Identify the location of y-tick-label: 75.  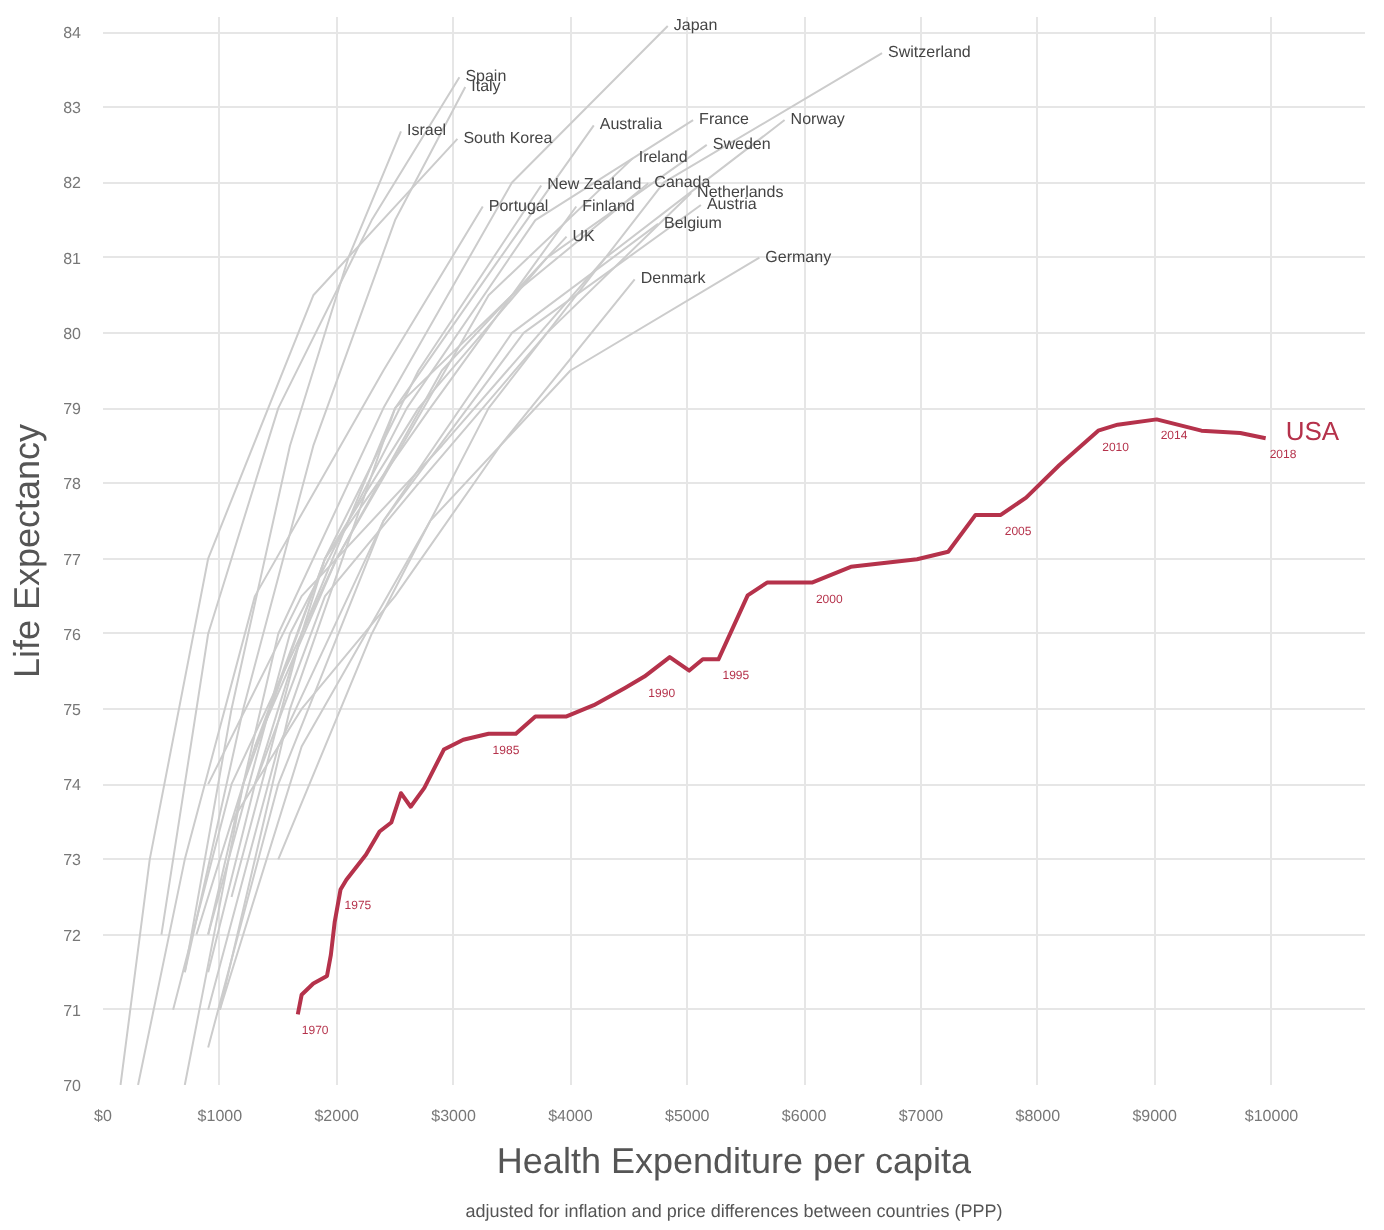
(73, 709).